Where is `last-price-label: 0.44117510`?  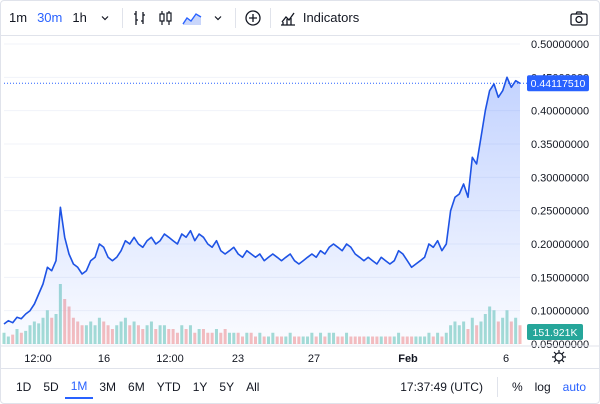
last-price-label: 0.44117510 is located at coordinates (558, 84).